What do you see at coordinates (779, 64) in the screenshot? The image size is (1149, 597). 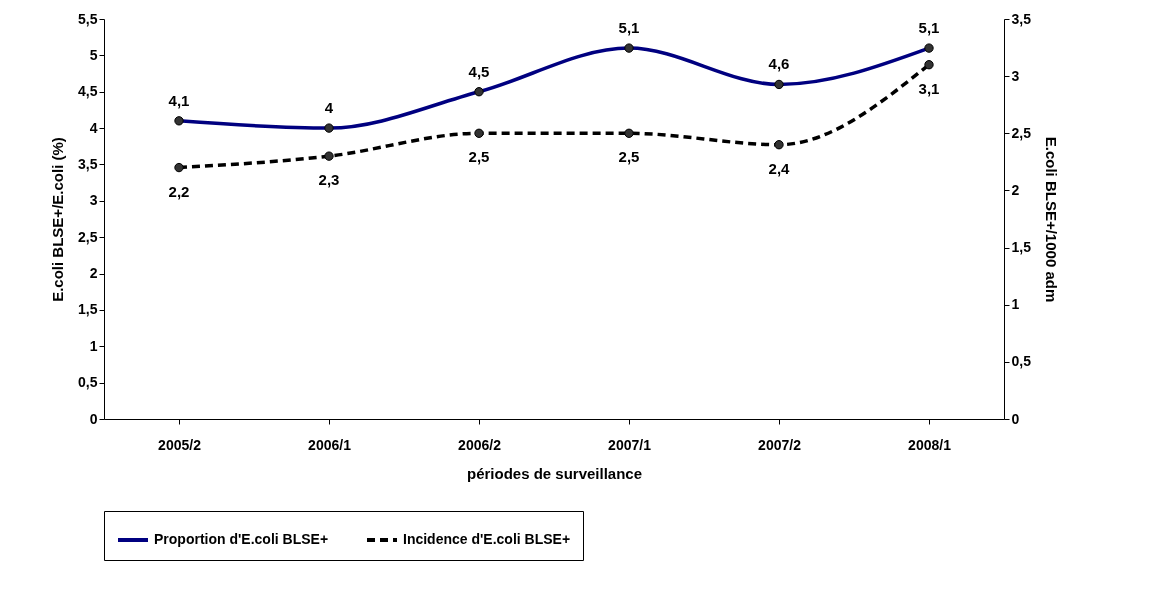 I see `data-label: 4,6` at bounding box center [779, 64].